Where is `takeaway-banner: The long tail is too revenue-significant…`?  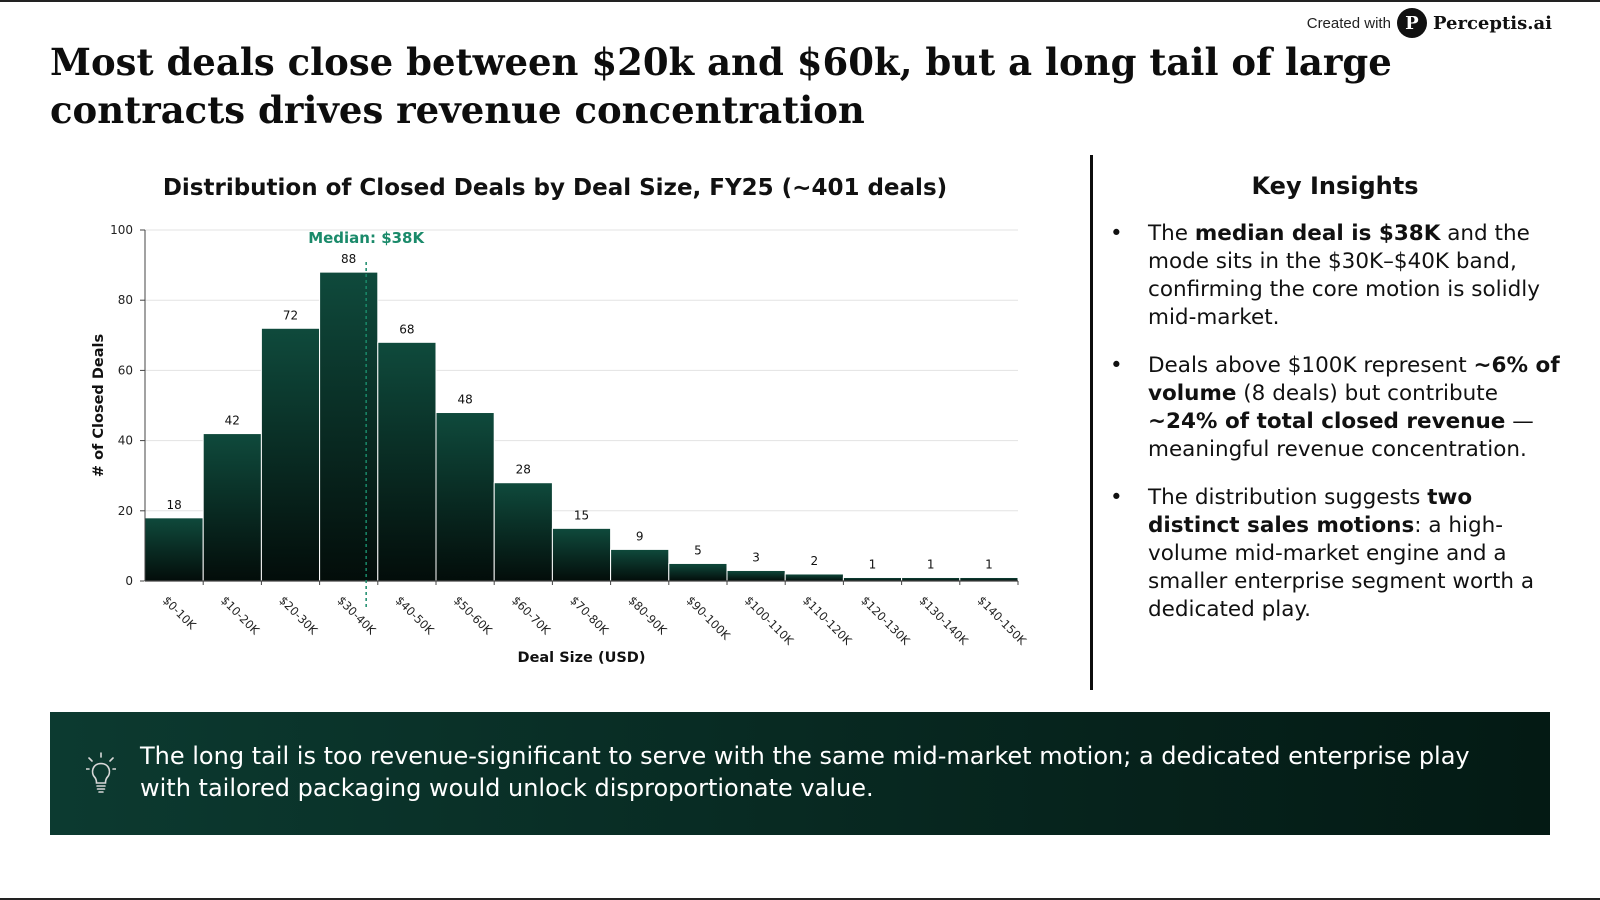 takeaway-banner: The long tail is too revenue-significant… is located at coordinates (800, 773).